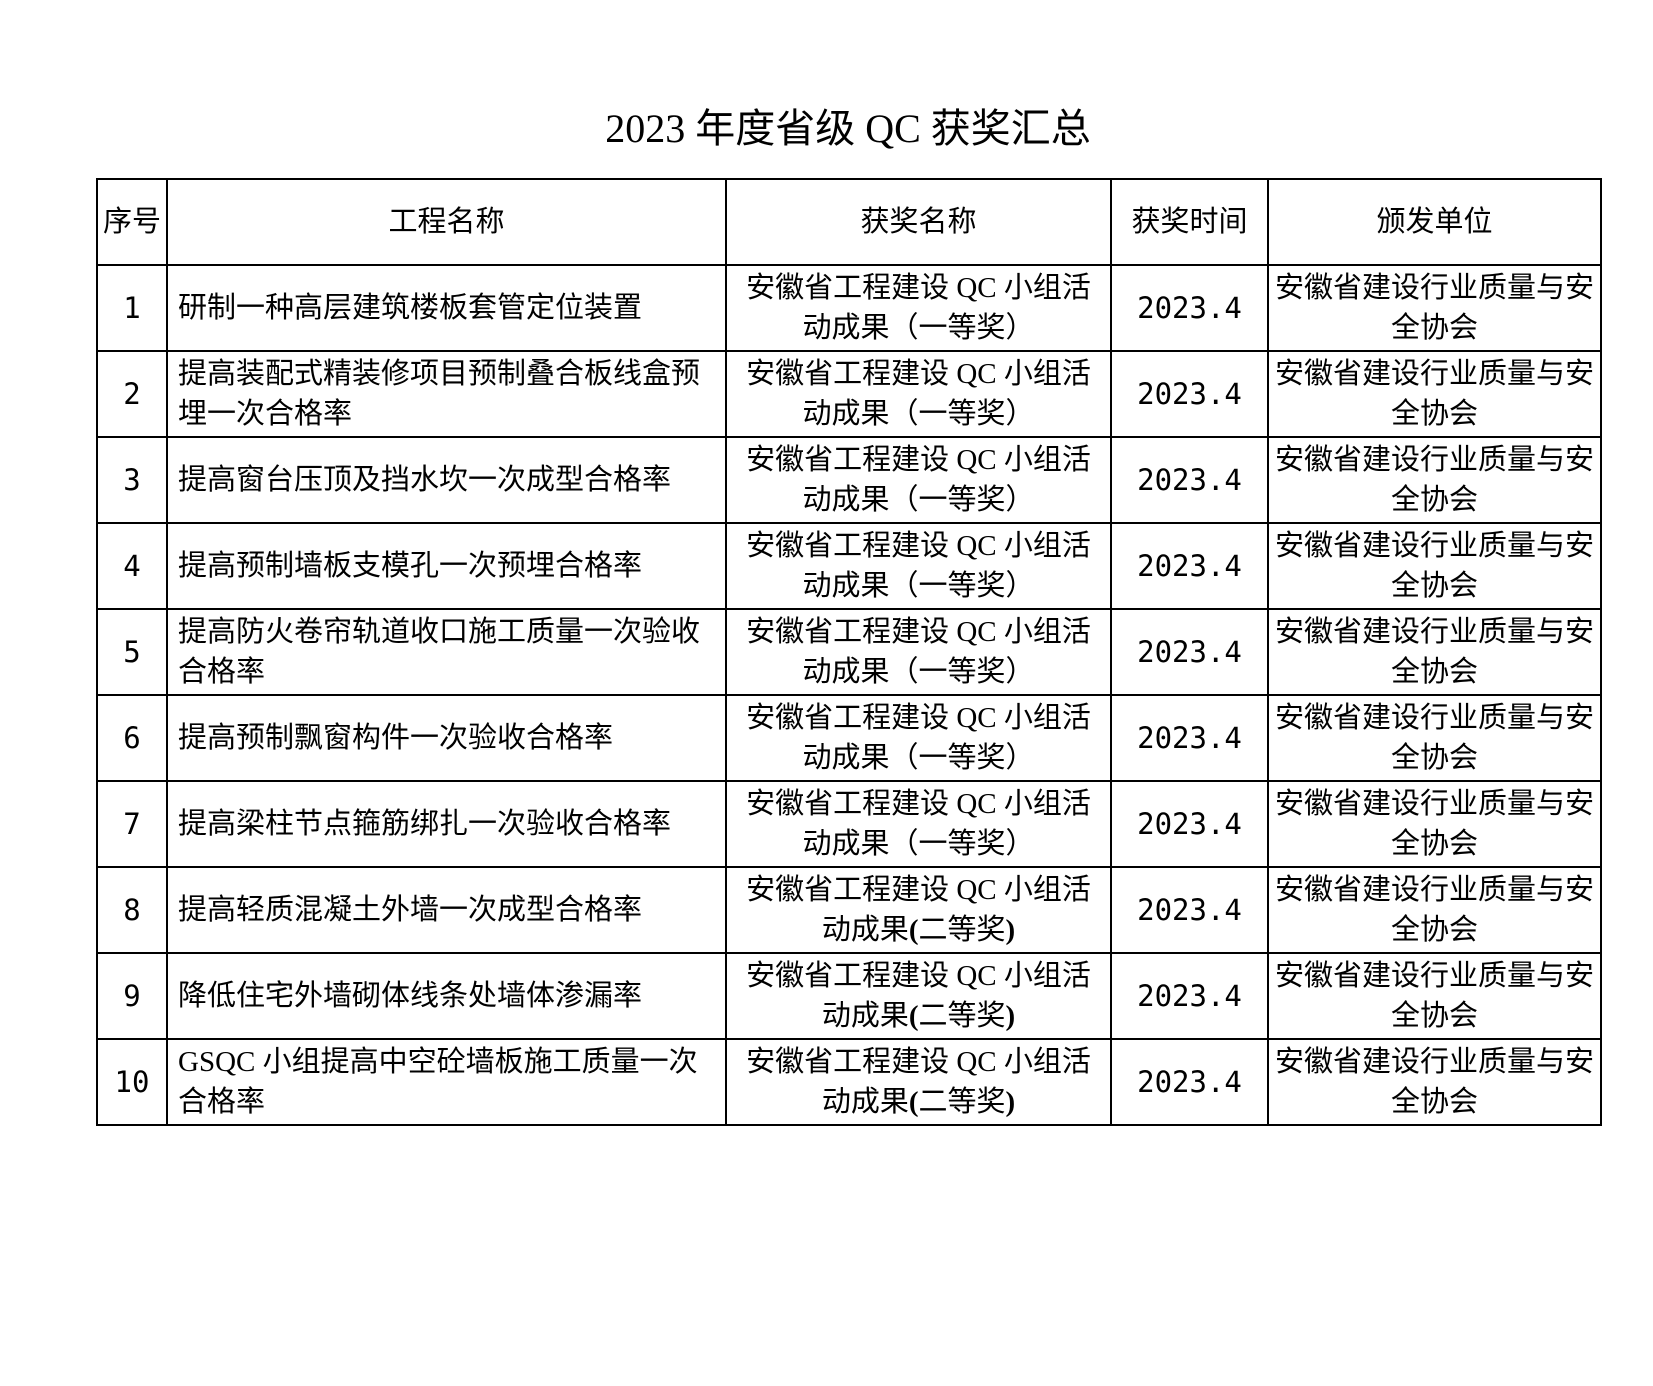 The height and width of the screenshot is (1386, 1653). I want to click on table-header: 序号 工程名称 获奖名称 获奖时间 颁发单位, so click(849, 222).